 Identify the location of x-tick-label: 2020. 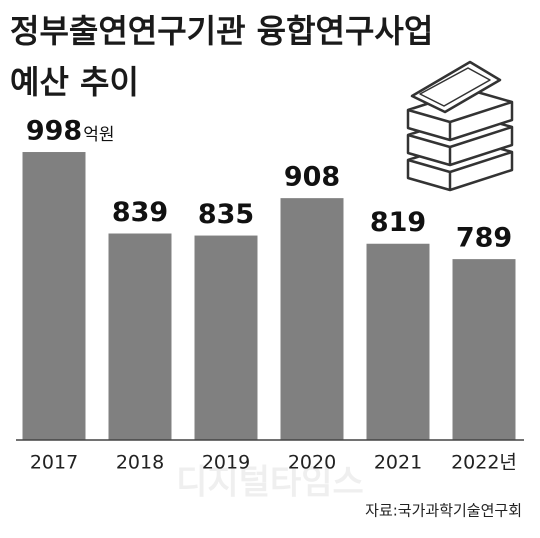
(312, 463).